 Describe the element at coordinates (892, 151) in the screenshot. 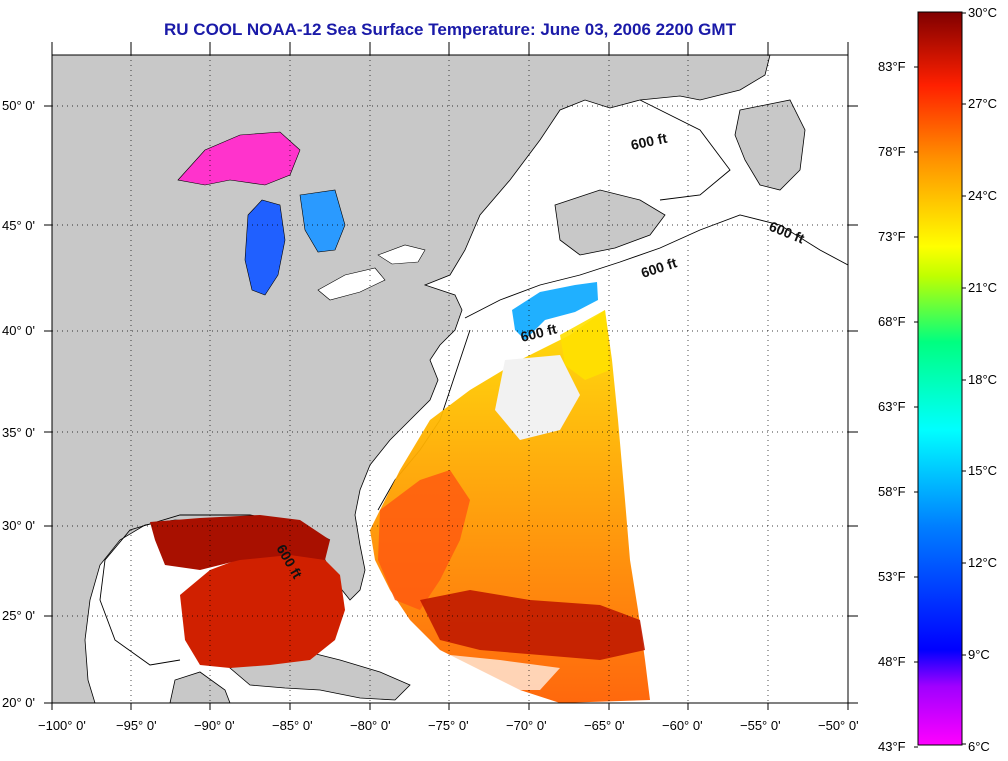

I see `fahrenheit-label: 78°F` at that location.